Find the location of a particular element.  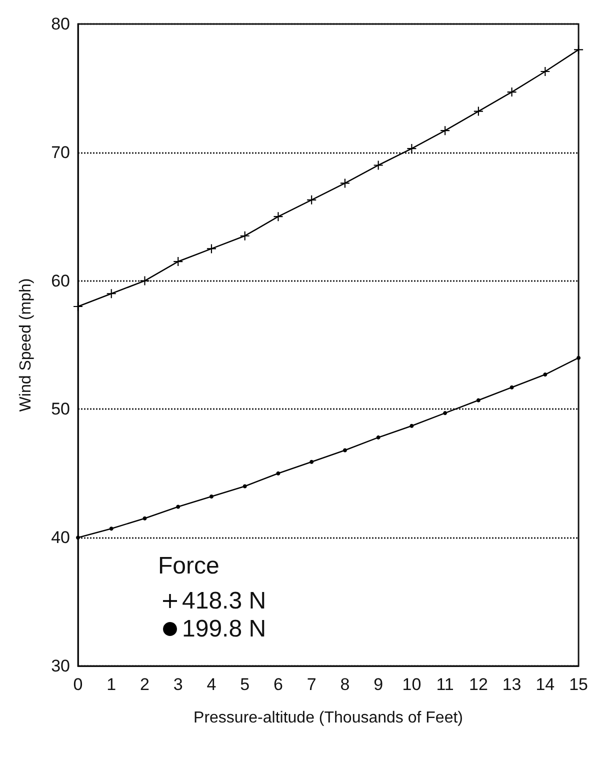

x-tick-label: 4 is located at coordinates (211, 684).